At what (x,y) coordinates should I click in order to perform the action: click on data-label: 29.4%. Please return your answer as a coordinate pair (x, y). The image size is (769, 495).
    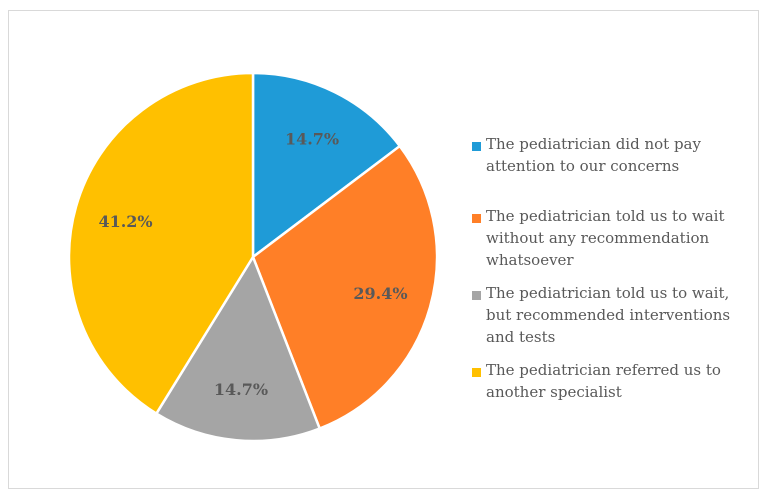
    Looking at the image, I should click on (380, 293).